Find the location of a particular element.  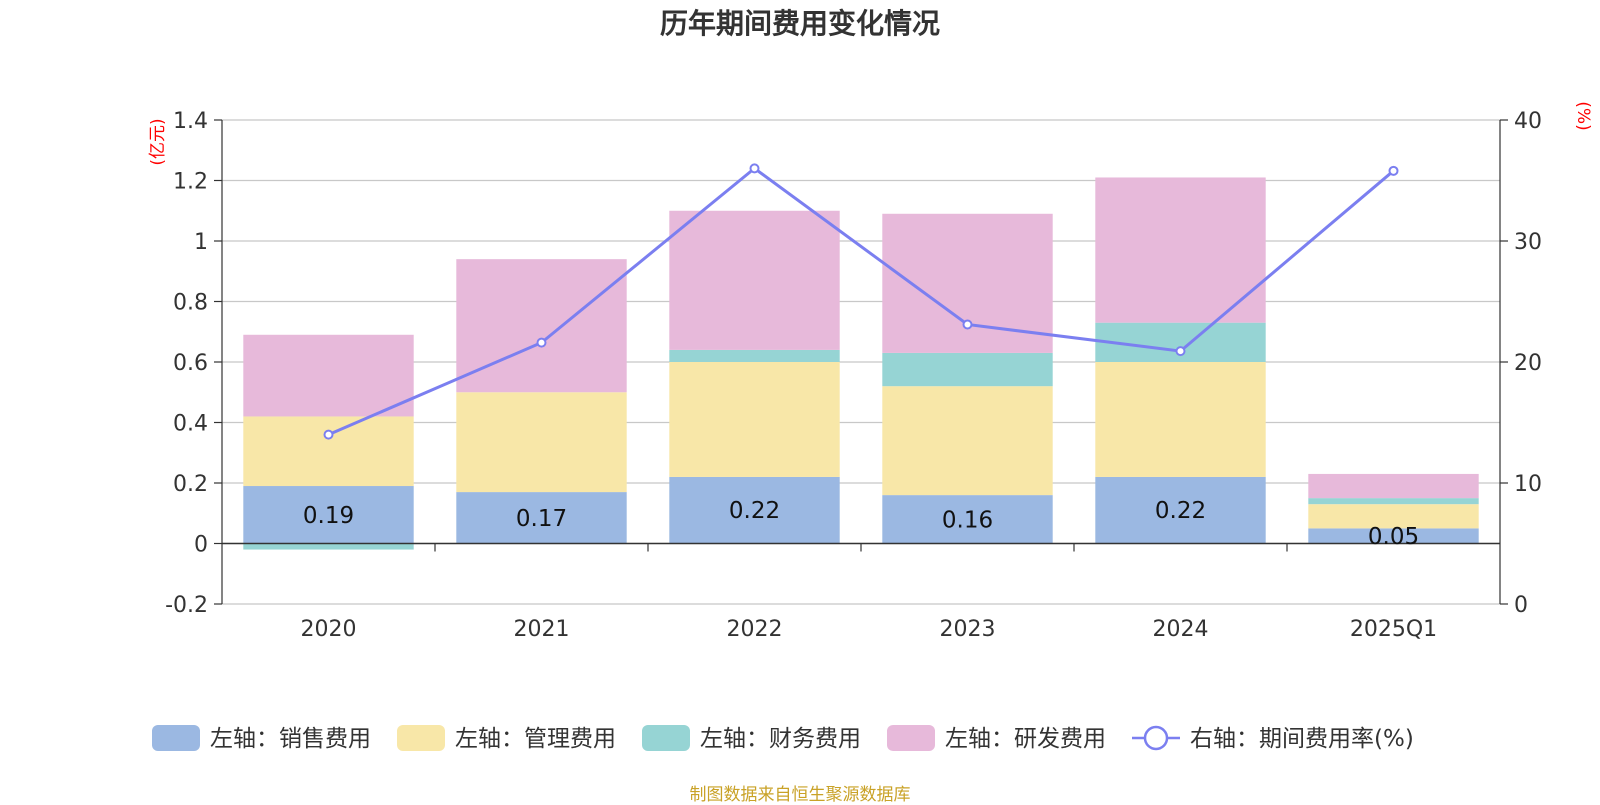

data-labels: 0.19 0.17 0.22 0.16 0.22 0.05 is located at coordinates (861, 524).